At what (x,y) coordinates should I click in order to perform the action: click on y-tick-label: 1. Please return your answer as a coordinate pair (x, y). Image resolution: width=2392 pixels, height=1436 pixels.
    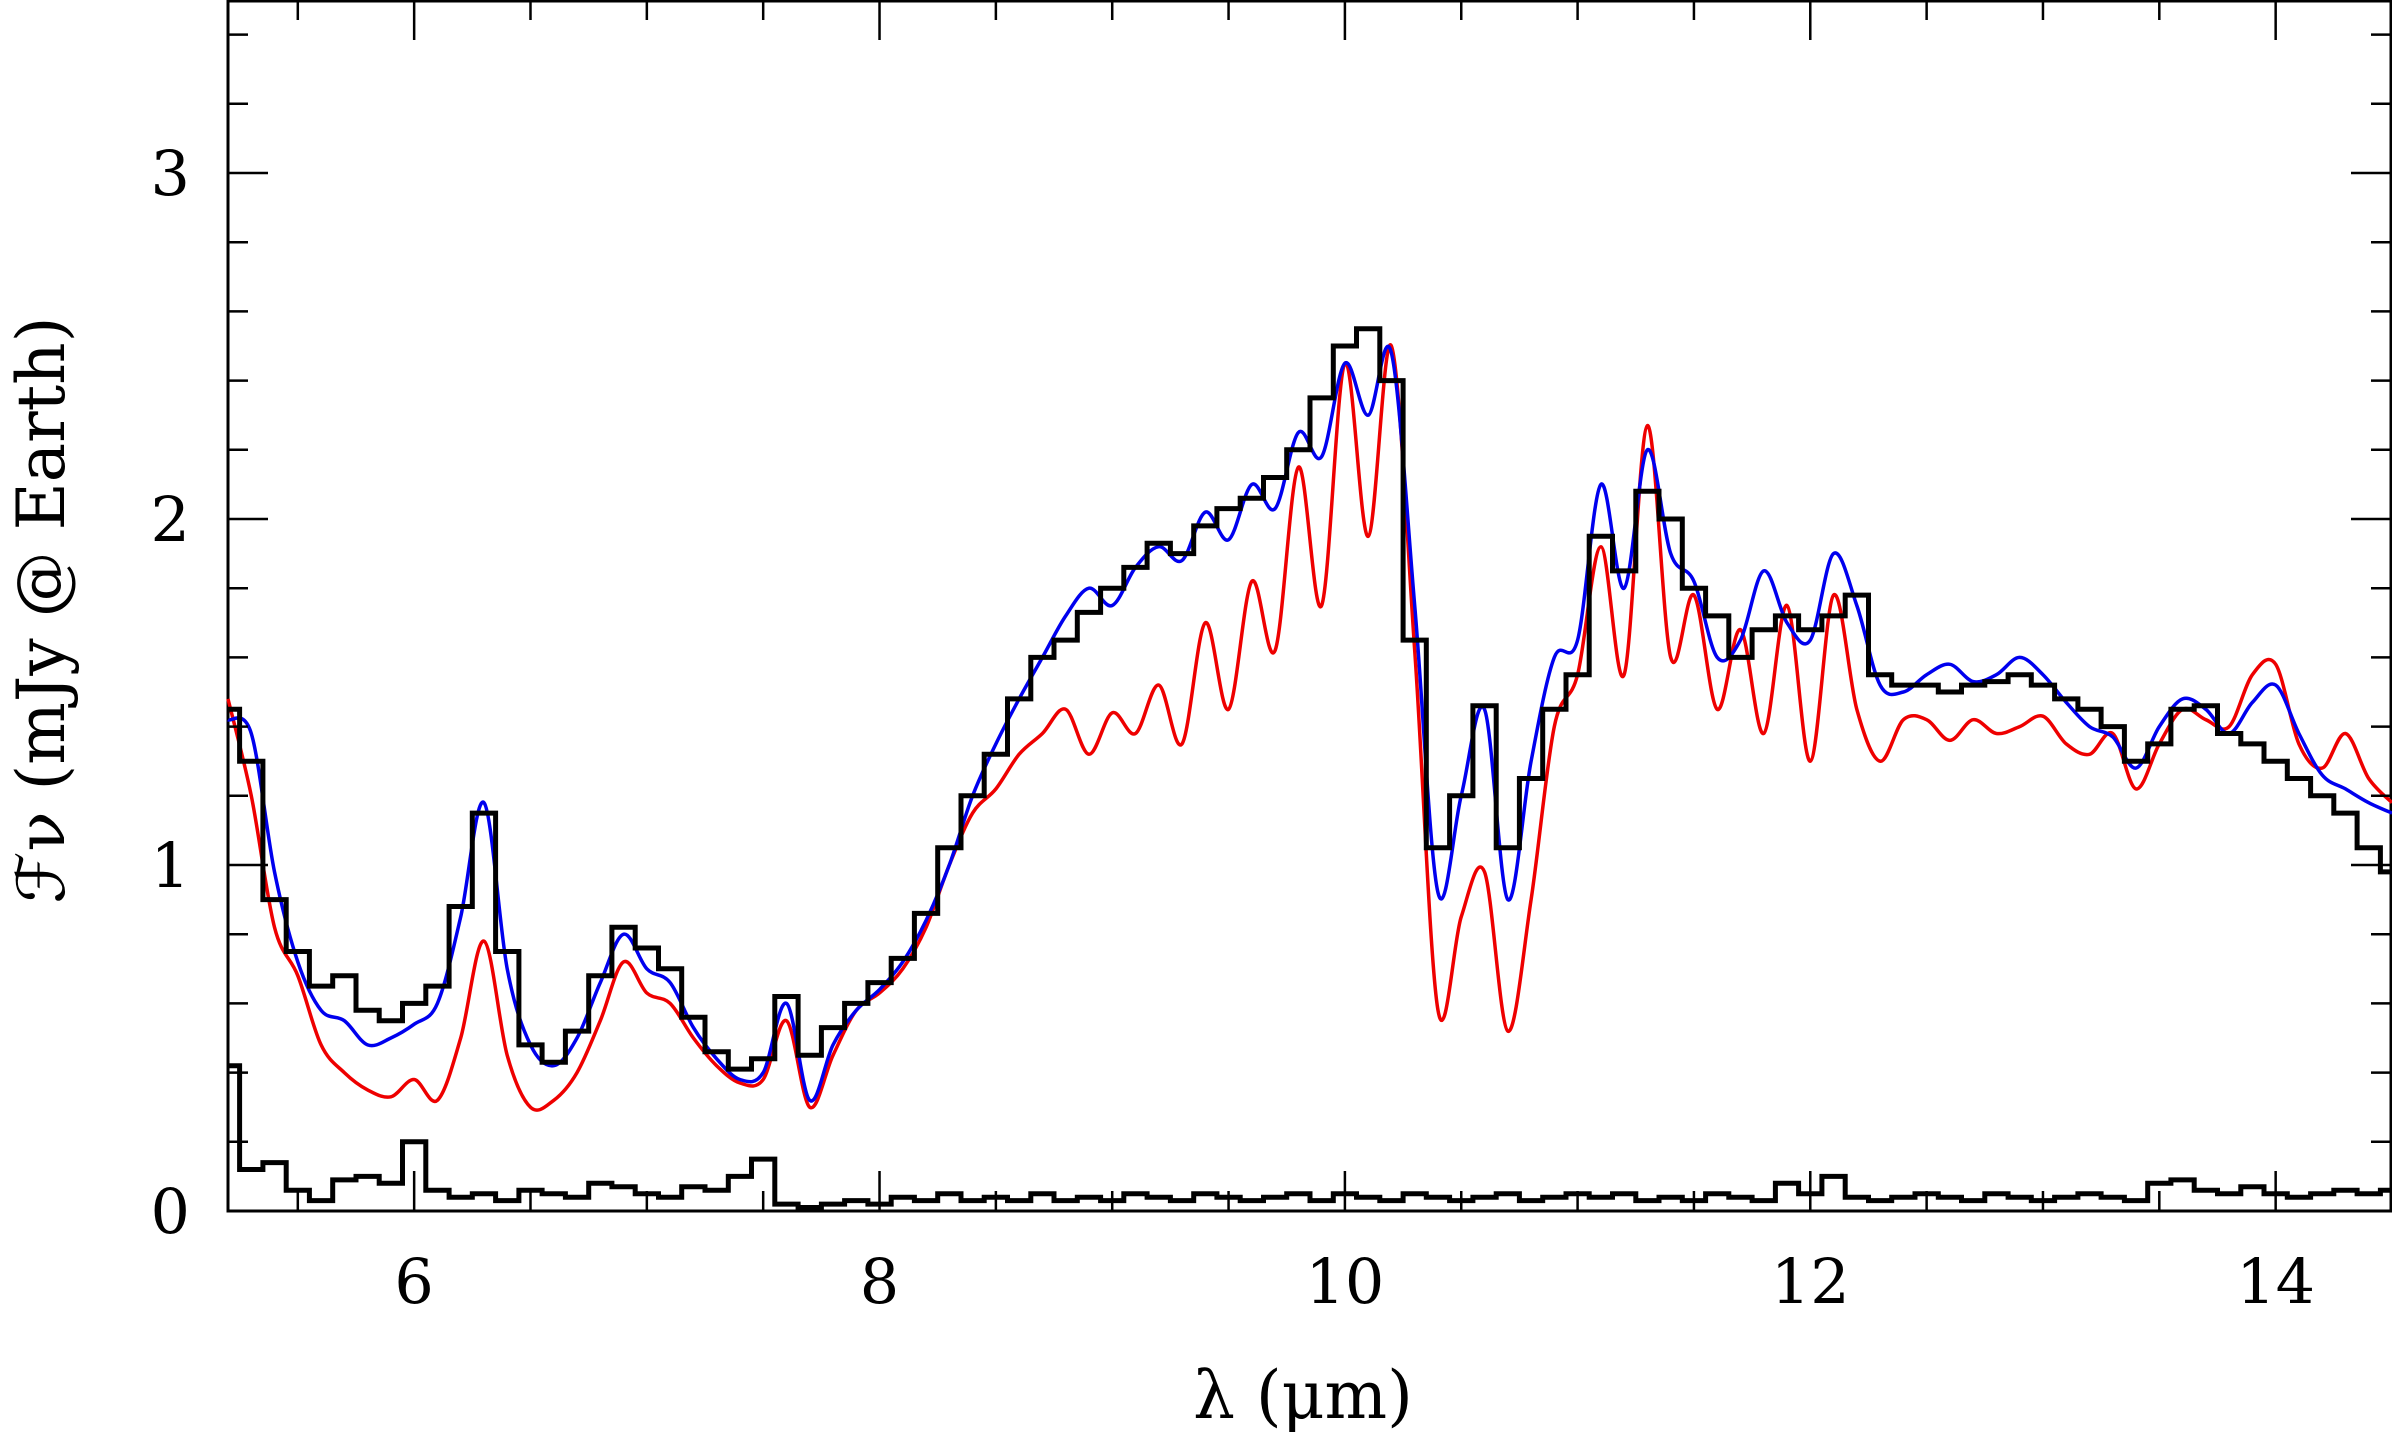
    Looking at the image, I should click on (170, 865).